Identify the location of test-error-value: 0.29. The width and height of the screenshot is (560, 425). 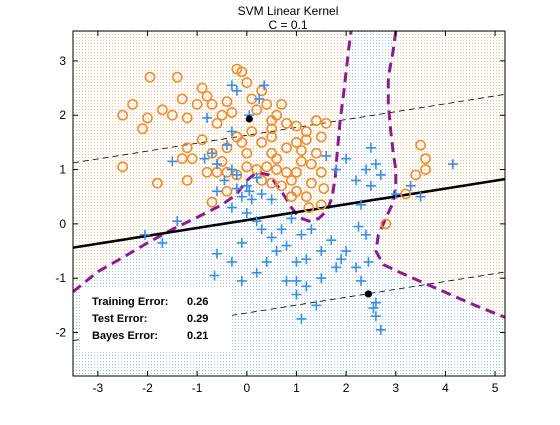
(197, 319).